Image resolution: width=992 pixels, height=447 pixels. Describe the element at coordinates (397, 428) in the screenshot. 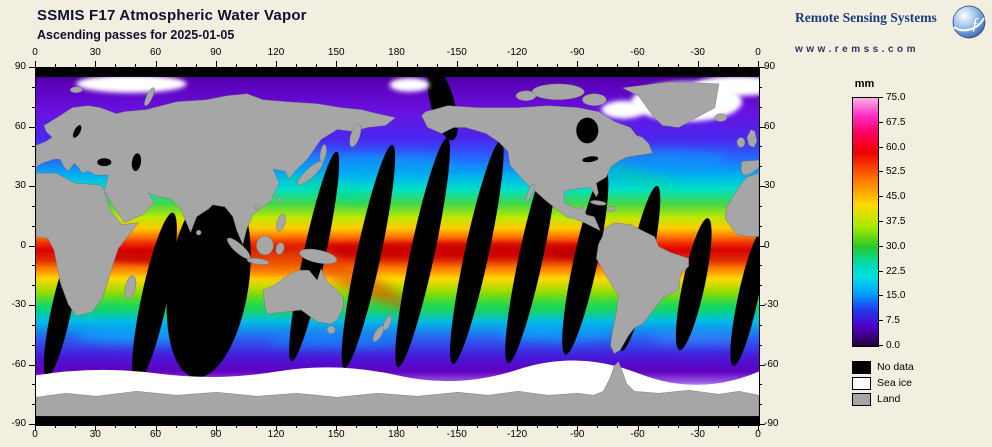

I see `lon-ticks-bottom` at that location.